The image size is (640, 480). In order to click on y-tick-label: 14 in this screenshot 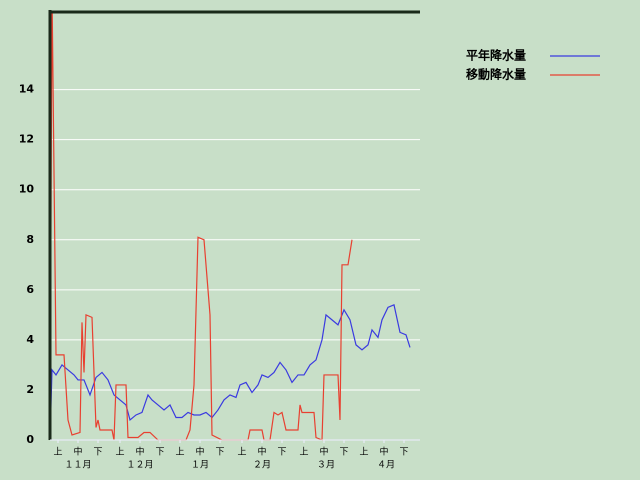, I will do `click(27, 89)`.